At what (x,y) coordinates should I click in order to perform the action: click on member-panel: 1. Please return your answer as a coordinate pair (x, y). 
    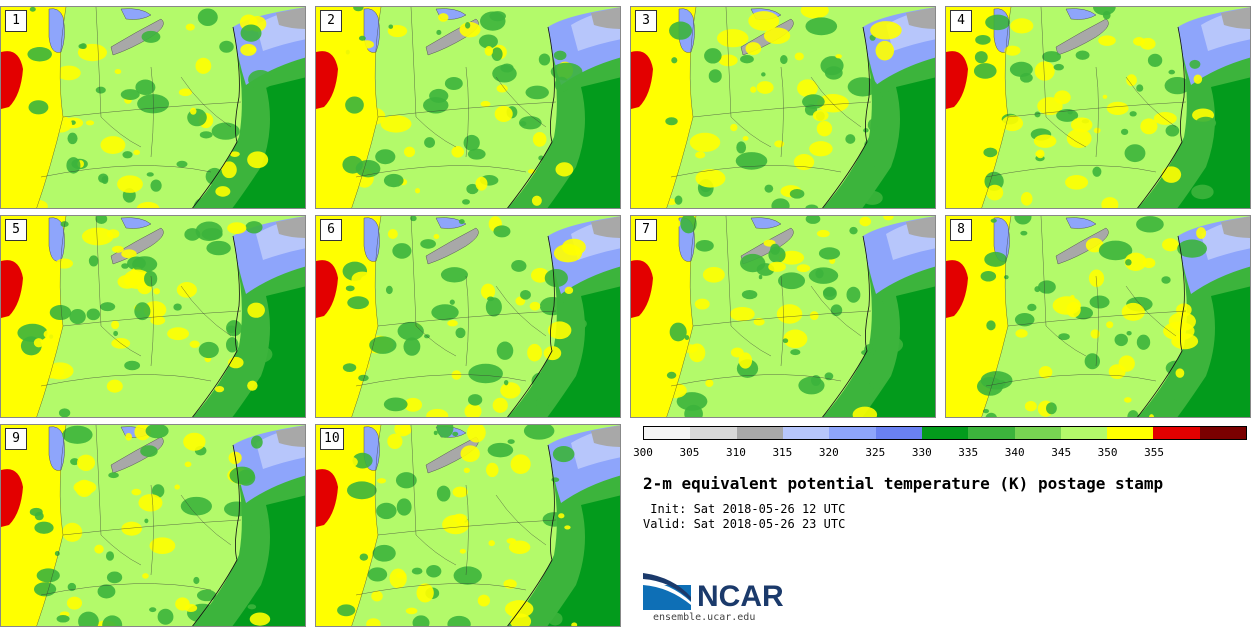
    Looking at the image, I should click on (153, 107).